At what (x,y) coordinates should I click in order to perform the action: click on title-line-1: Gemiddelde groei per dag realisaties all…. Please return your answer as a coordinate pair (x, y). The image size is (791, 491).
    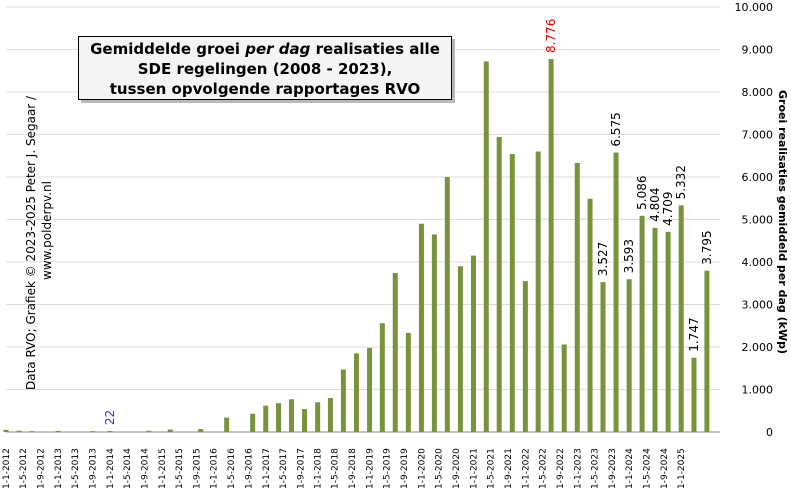
    Looking at the image, I should click on (265, 49).